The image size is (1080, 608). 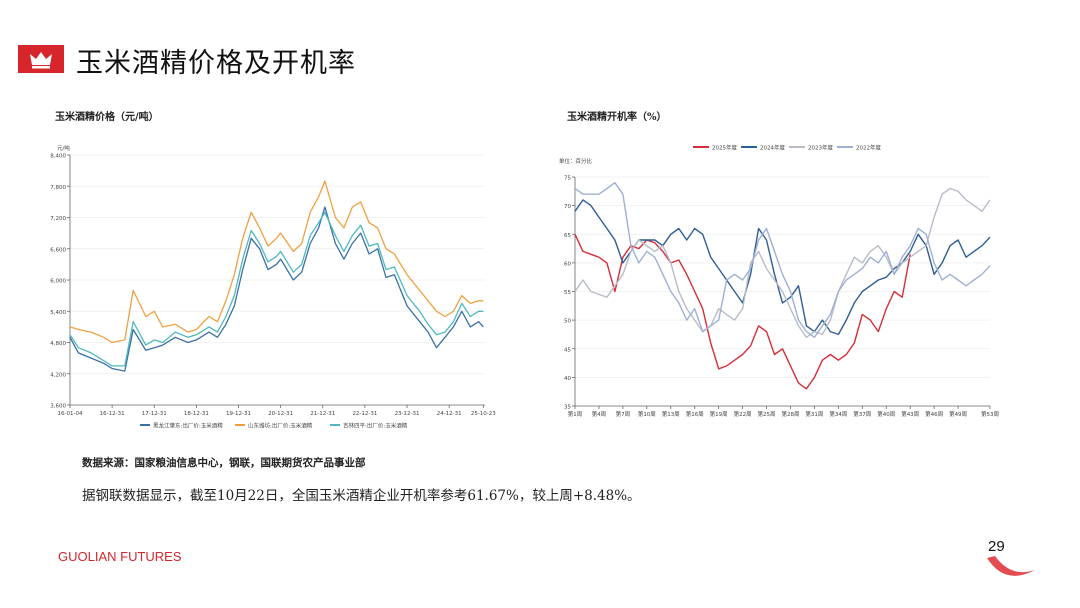 What do you see at coordinates (70, 414) in the screenshot?
I see `x-tick-label: 16-01-04` at bounding box center [70, 414].